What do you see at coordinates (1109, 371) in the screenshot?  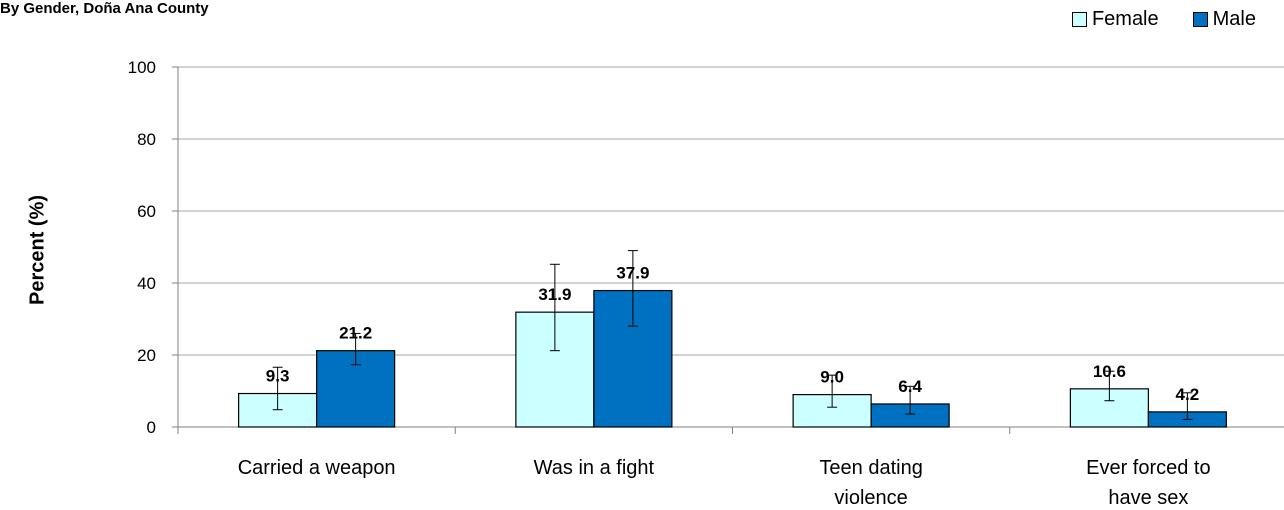 I see `data-label: 10.6` at bounding box center [1109, 371].